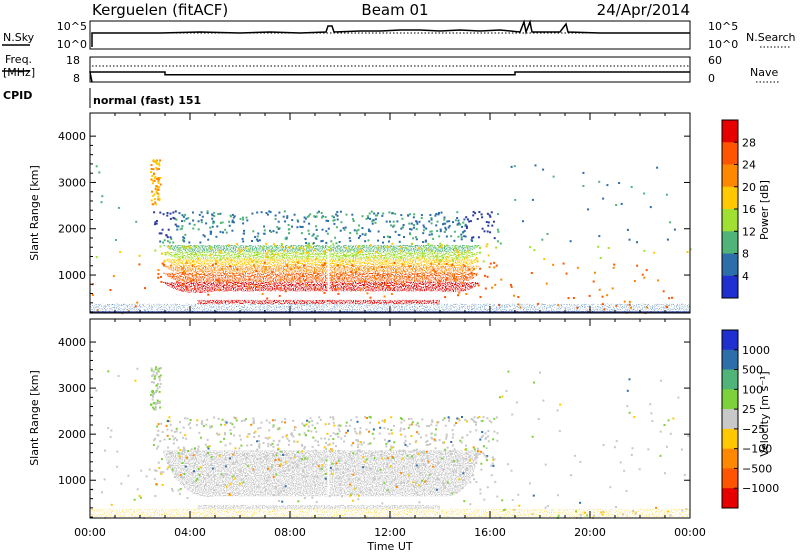 The width and height of the screenshot is (800, 554). Describe the element at coordinates (72, 229) in the screenshot. I see `power-ytick-label-1: 2000` at that location.